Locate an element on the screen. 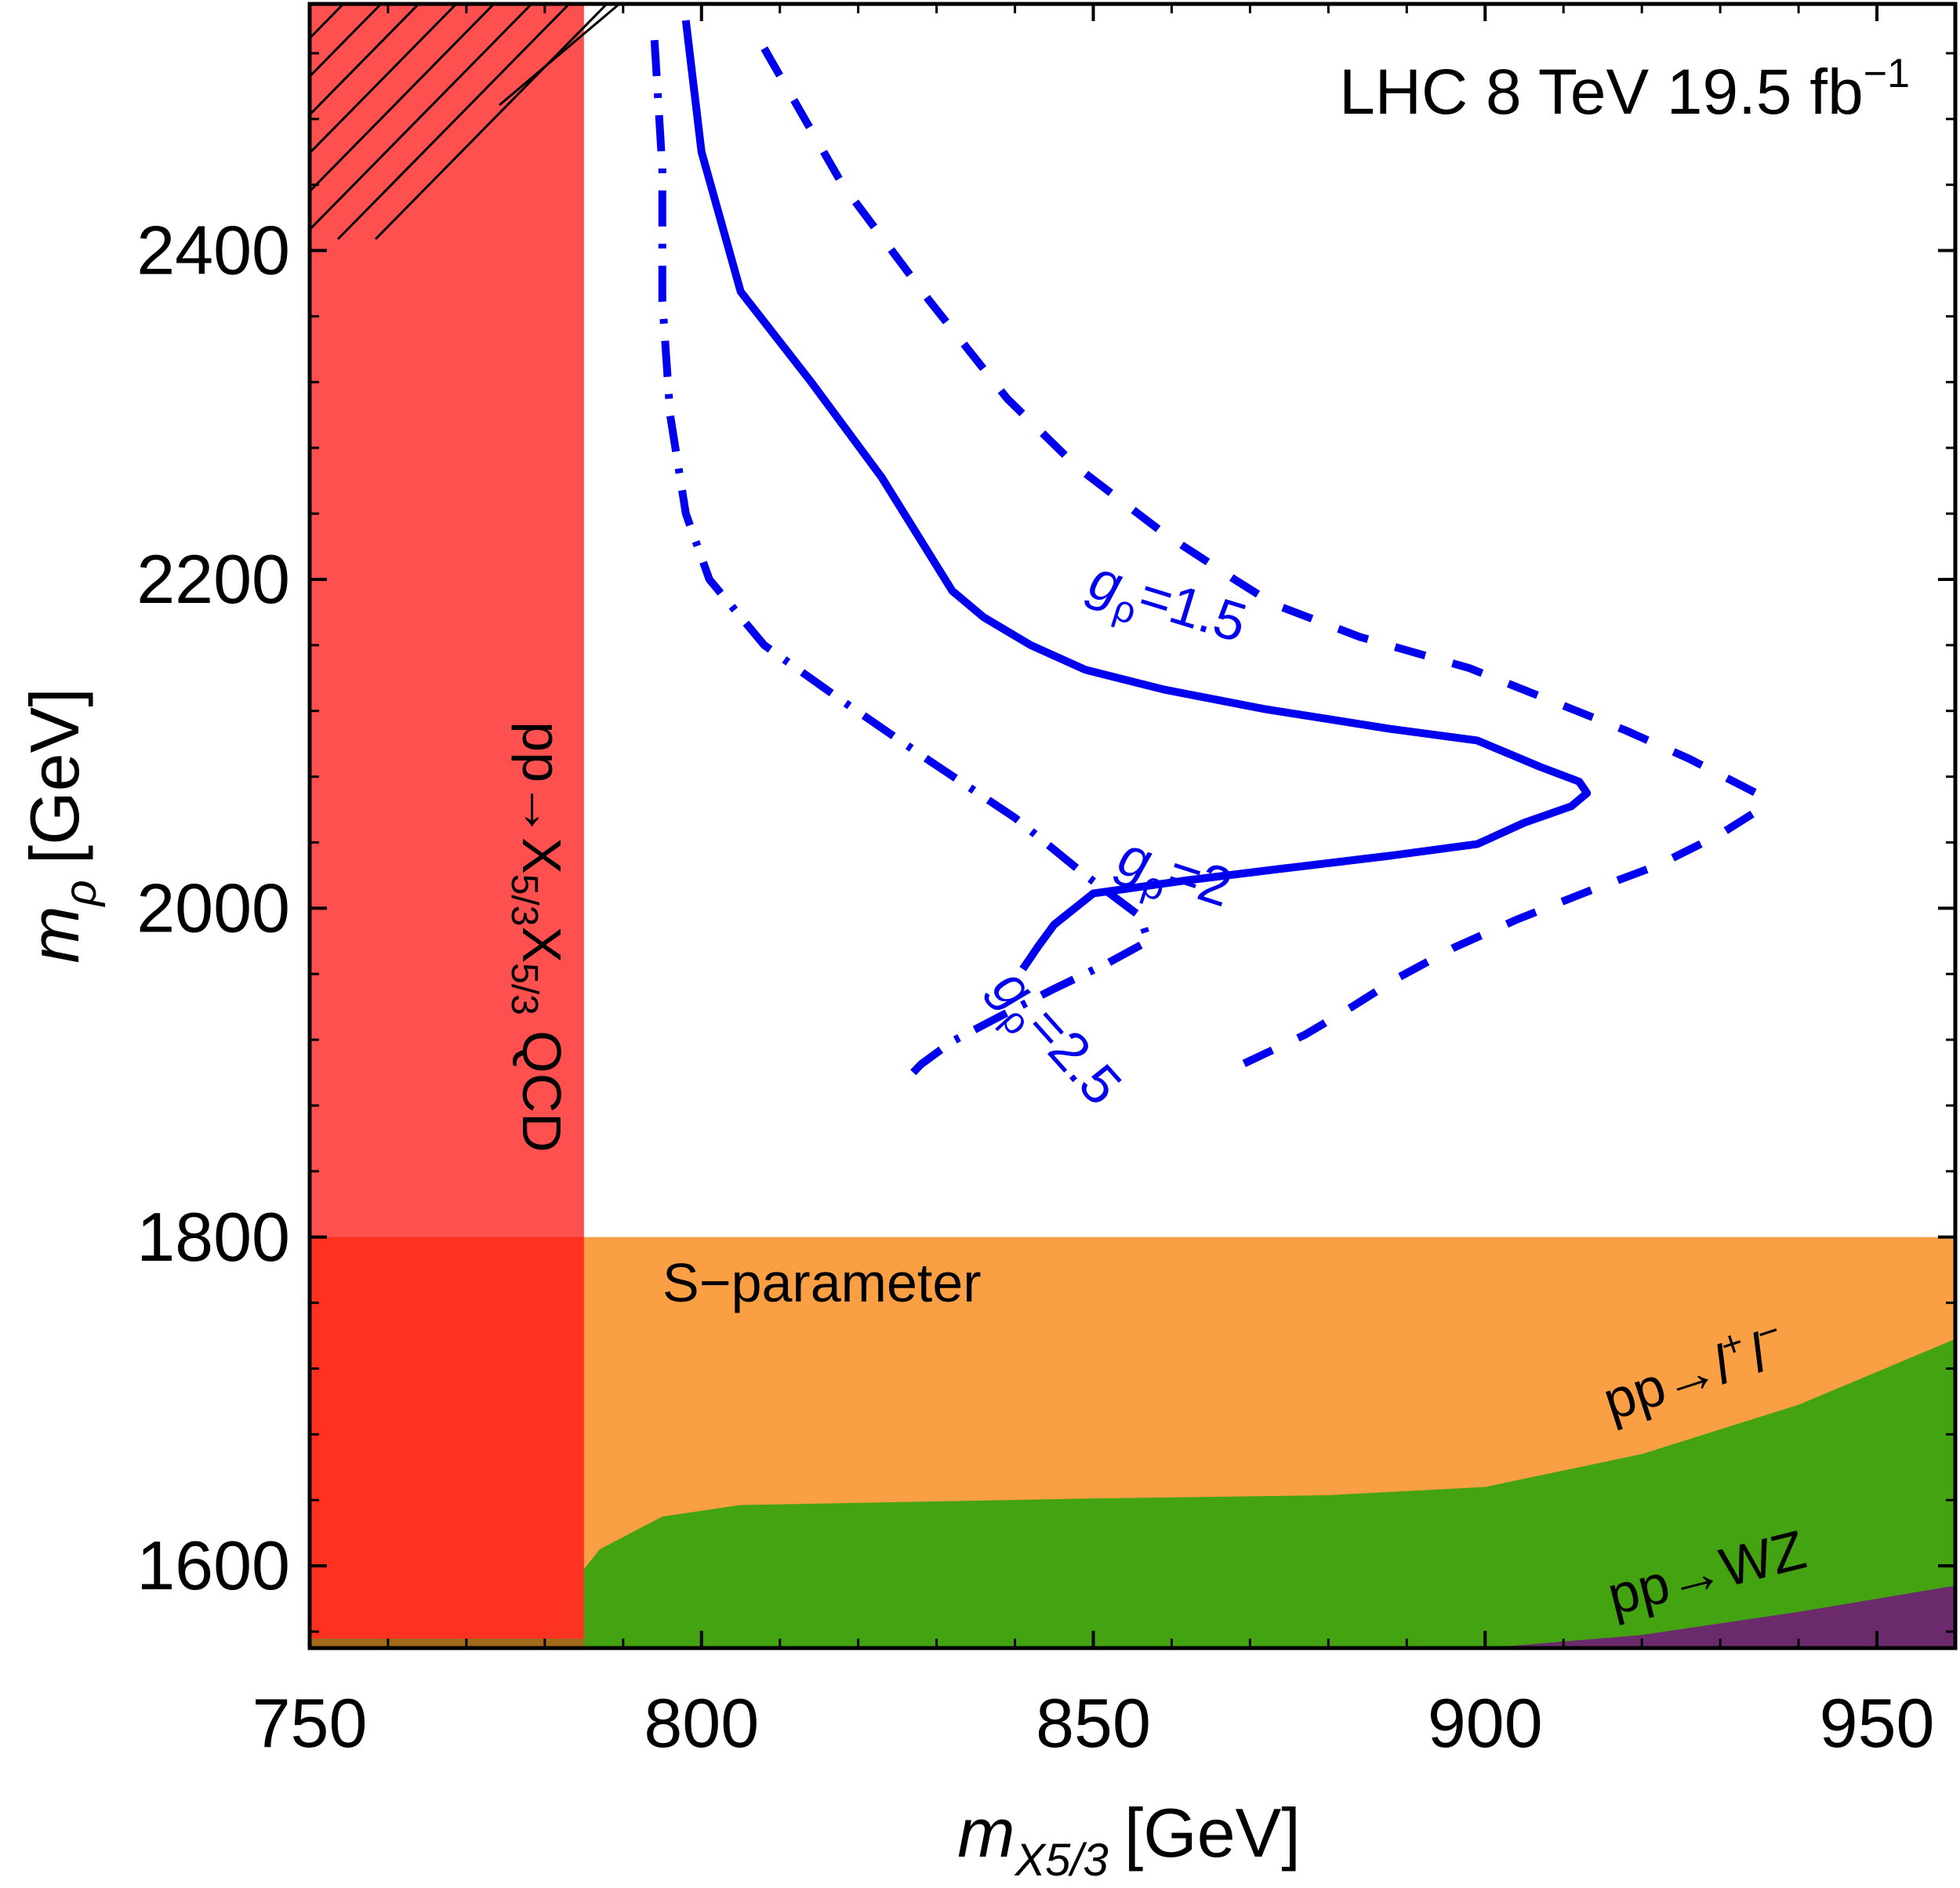  s-parameter-label: S−parameter is located at coordinates (822, 1282).